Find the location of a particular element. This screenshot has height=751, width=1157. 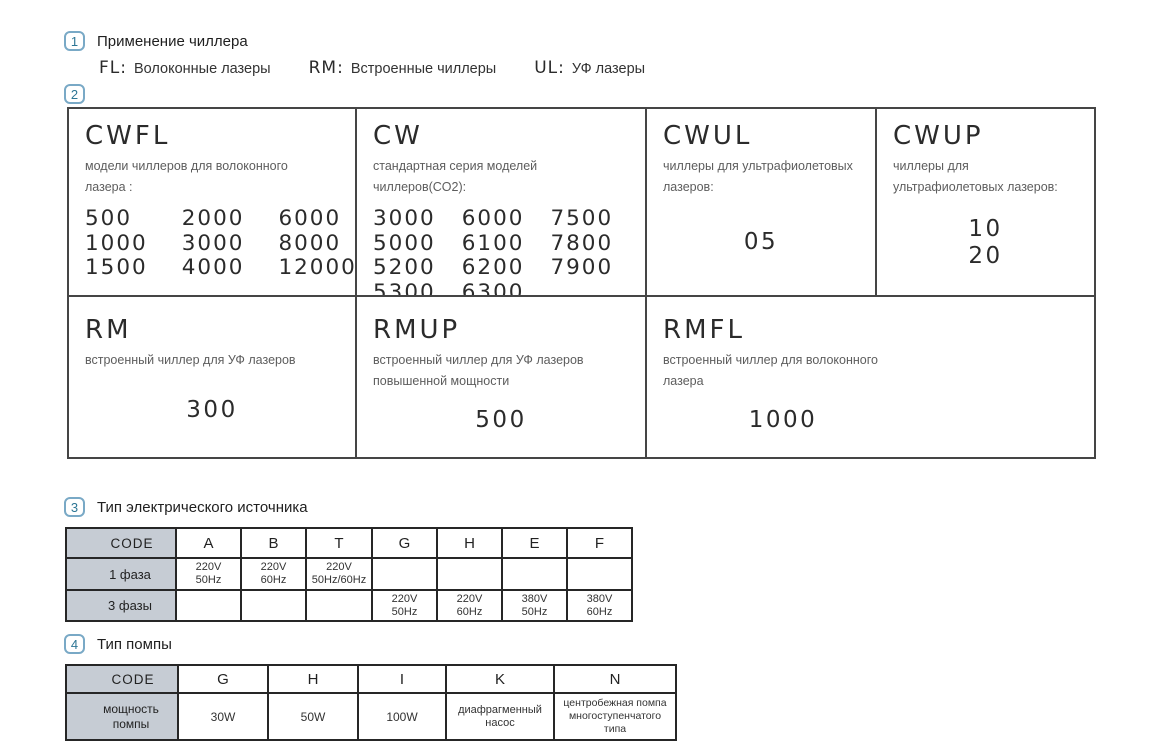

model-number-column: 2000 3000 4000 is located at coordinates (213, 243).